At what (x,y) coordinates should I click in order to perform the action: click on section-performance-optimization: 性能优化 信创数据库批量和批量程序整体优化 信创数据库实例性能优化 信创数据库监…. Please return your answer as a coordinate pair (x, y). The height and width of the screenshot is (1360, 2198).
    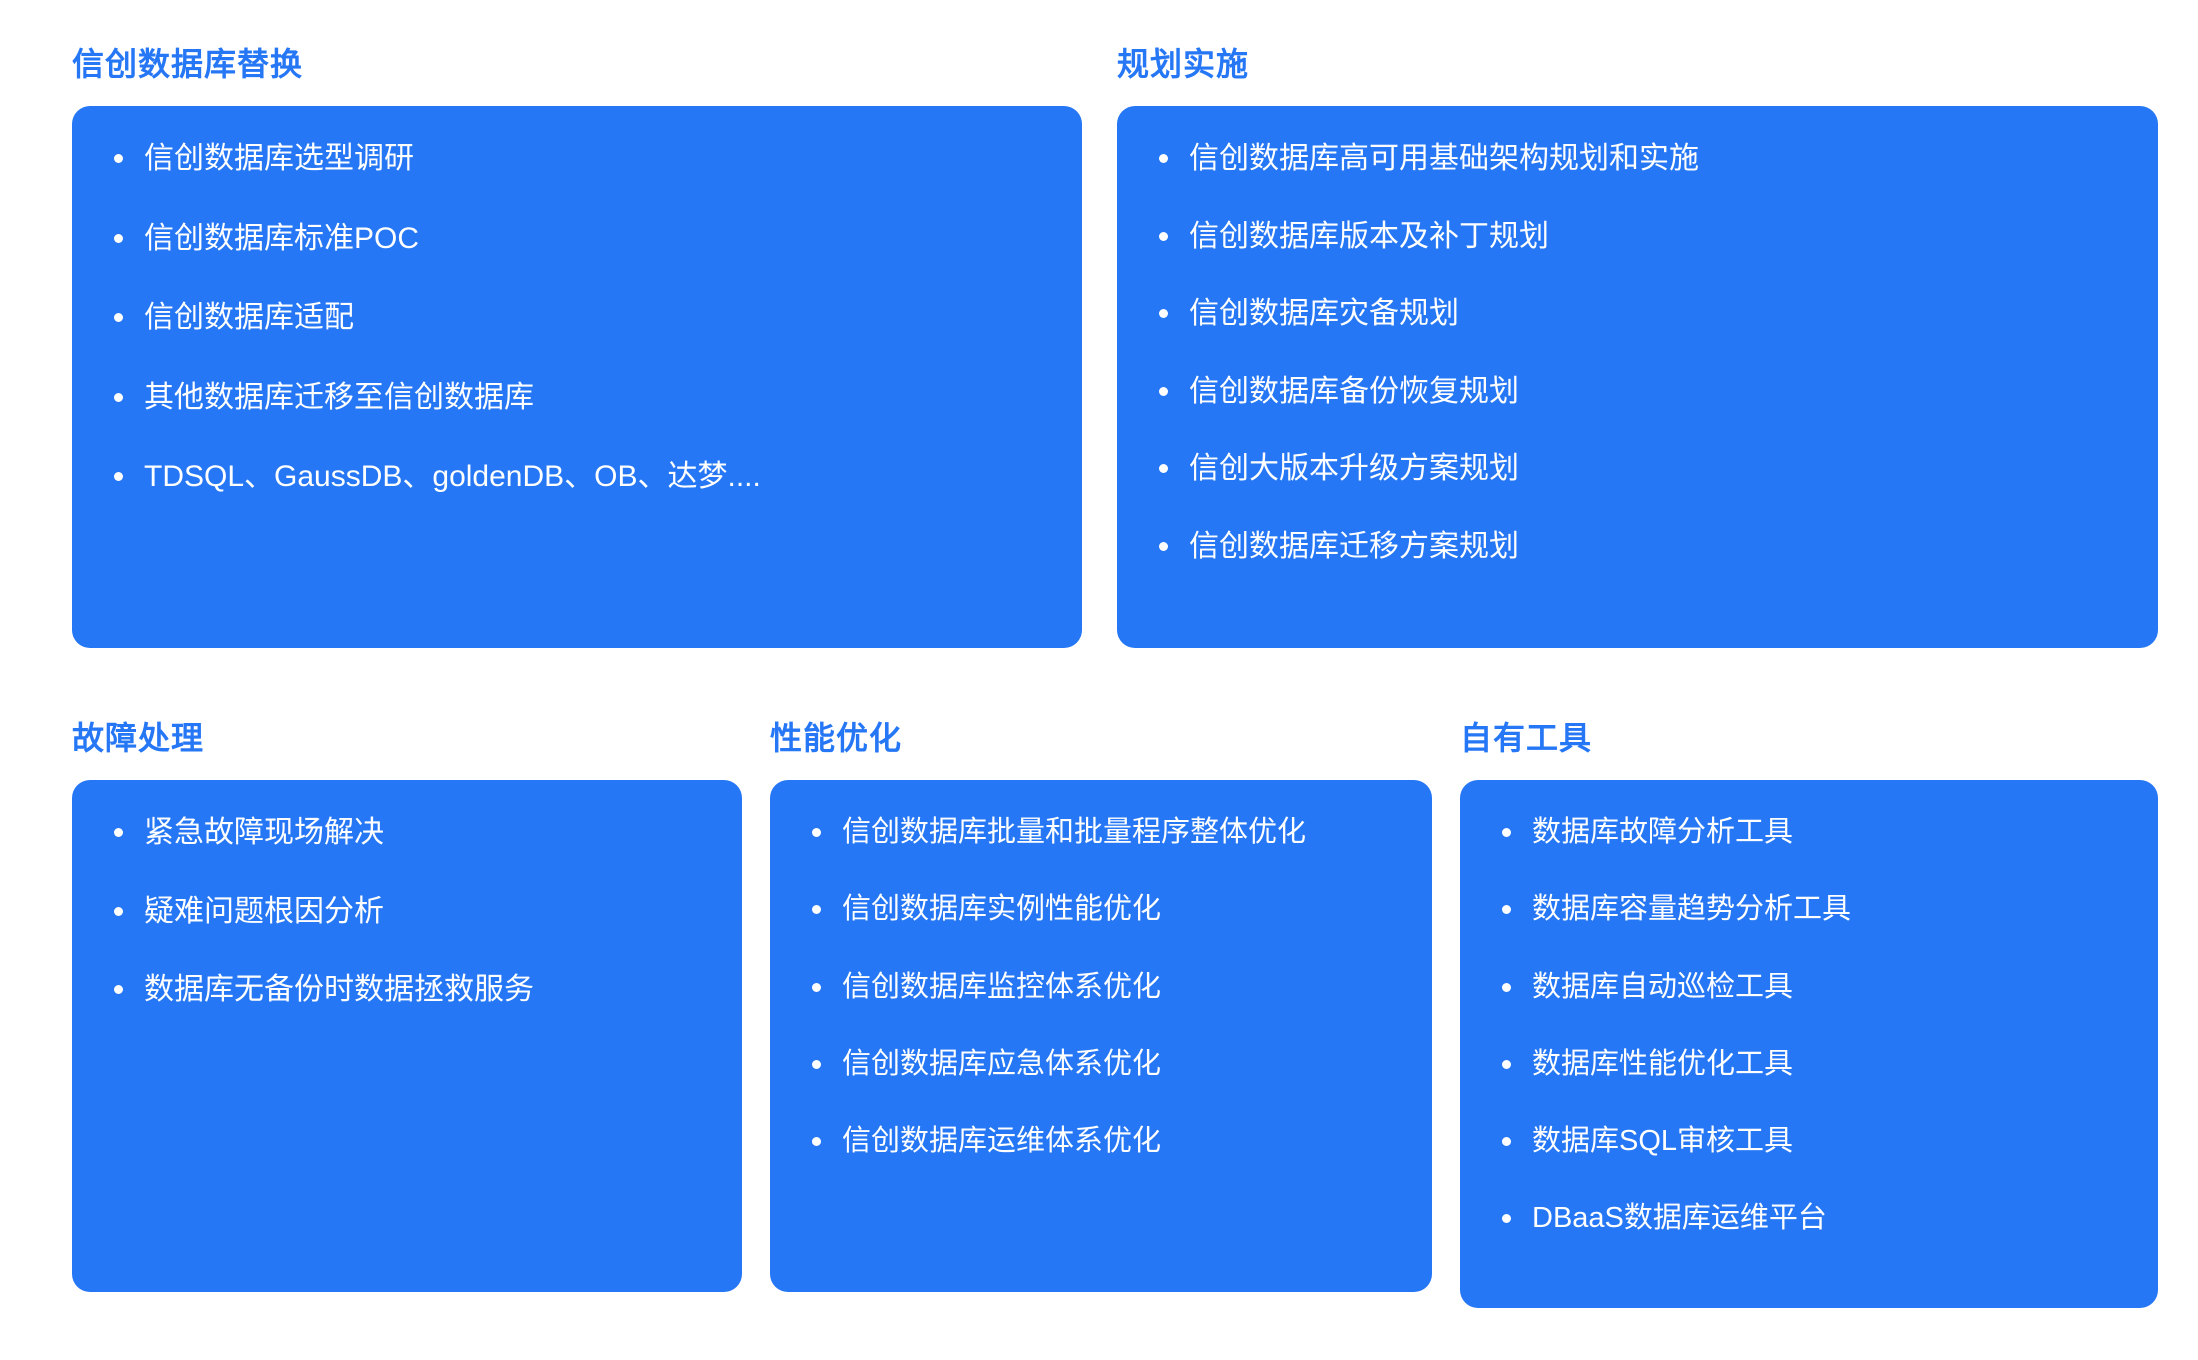
    Looking at the image, I should click on (1101, 1007).